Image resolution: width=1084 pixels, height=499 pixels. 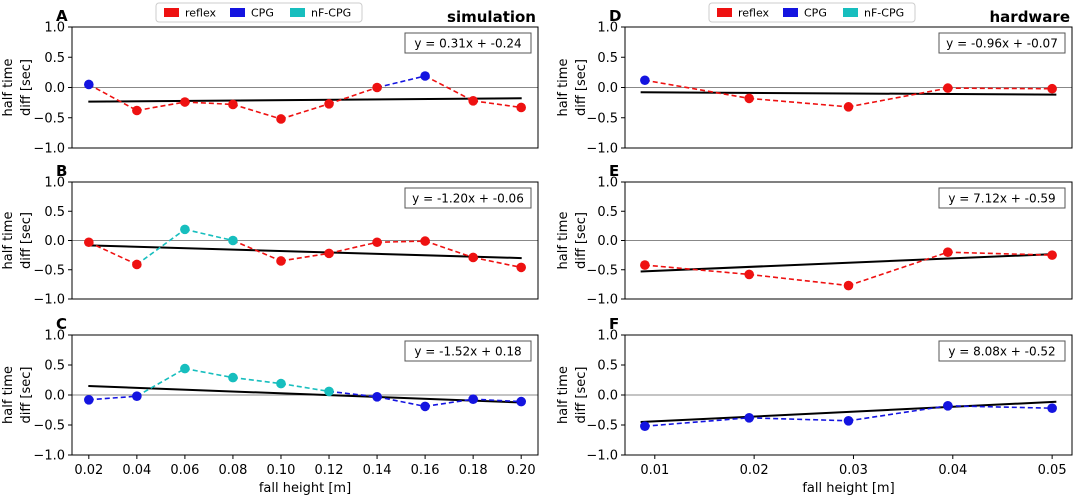 What do you see at coordinates (61, 171) in the screenshot?
I see `panel-letter: B` at bounding box center [61, 171].